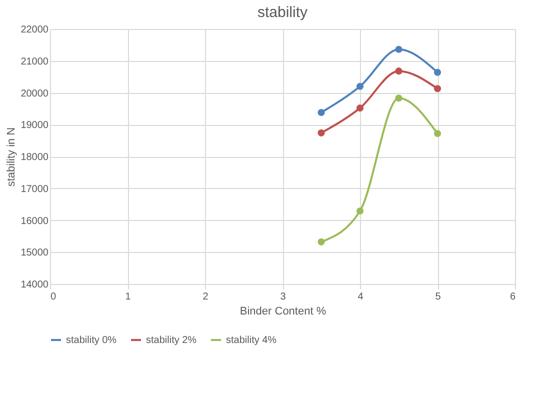  What do you see at coordinates (34, 126) in the screenshot?
I see `y-tick-label: 19000` at bounding box center [34, 126].